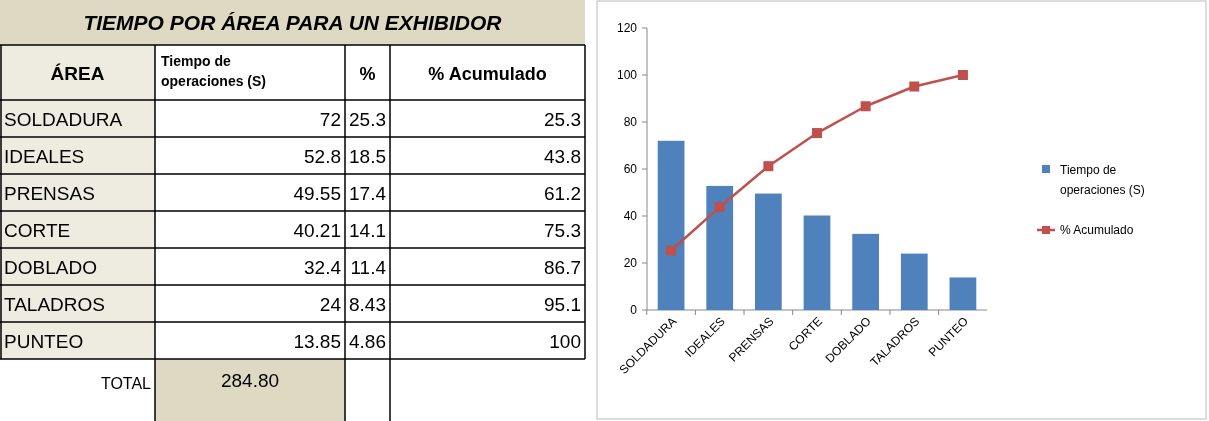 This screenshot has height=421, width=1209. What do you see at coordinates (293, 22) in the screenshot?
I see `text: TIEMPO POR ÁREA PARA UN EXHIBIDOR` at bounding box center [293, 22].